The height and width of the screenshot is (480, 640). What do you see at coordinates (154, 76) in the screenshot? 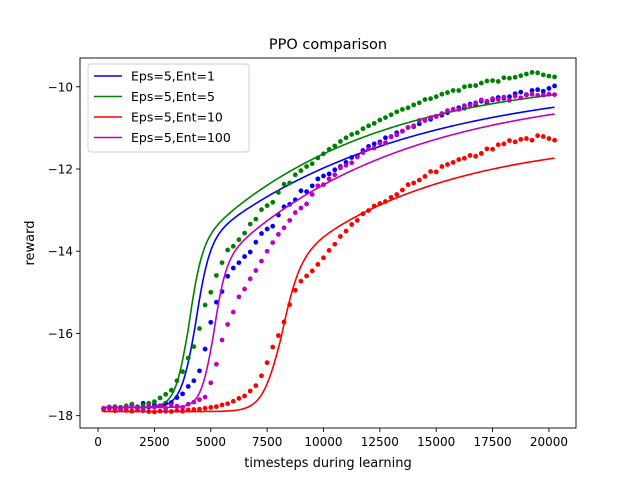
I see `legend-item-0: Eps=5,Ent=1` at bounding box center [154, 76].